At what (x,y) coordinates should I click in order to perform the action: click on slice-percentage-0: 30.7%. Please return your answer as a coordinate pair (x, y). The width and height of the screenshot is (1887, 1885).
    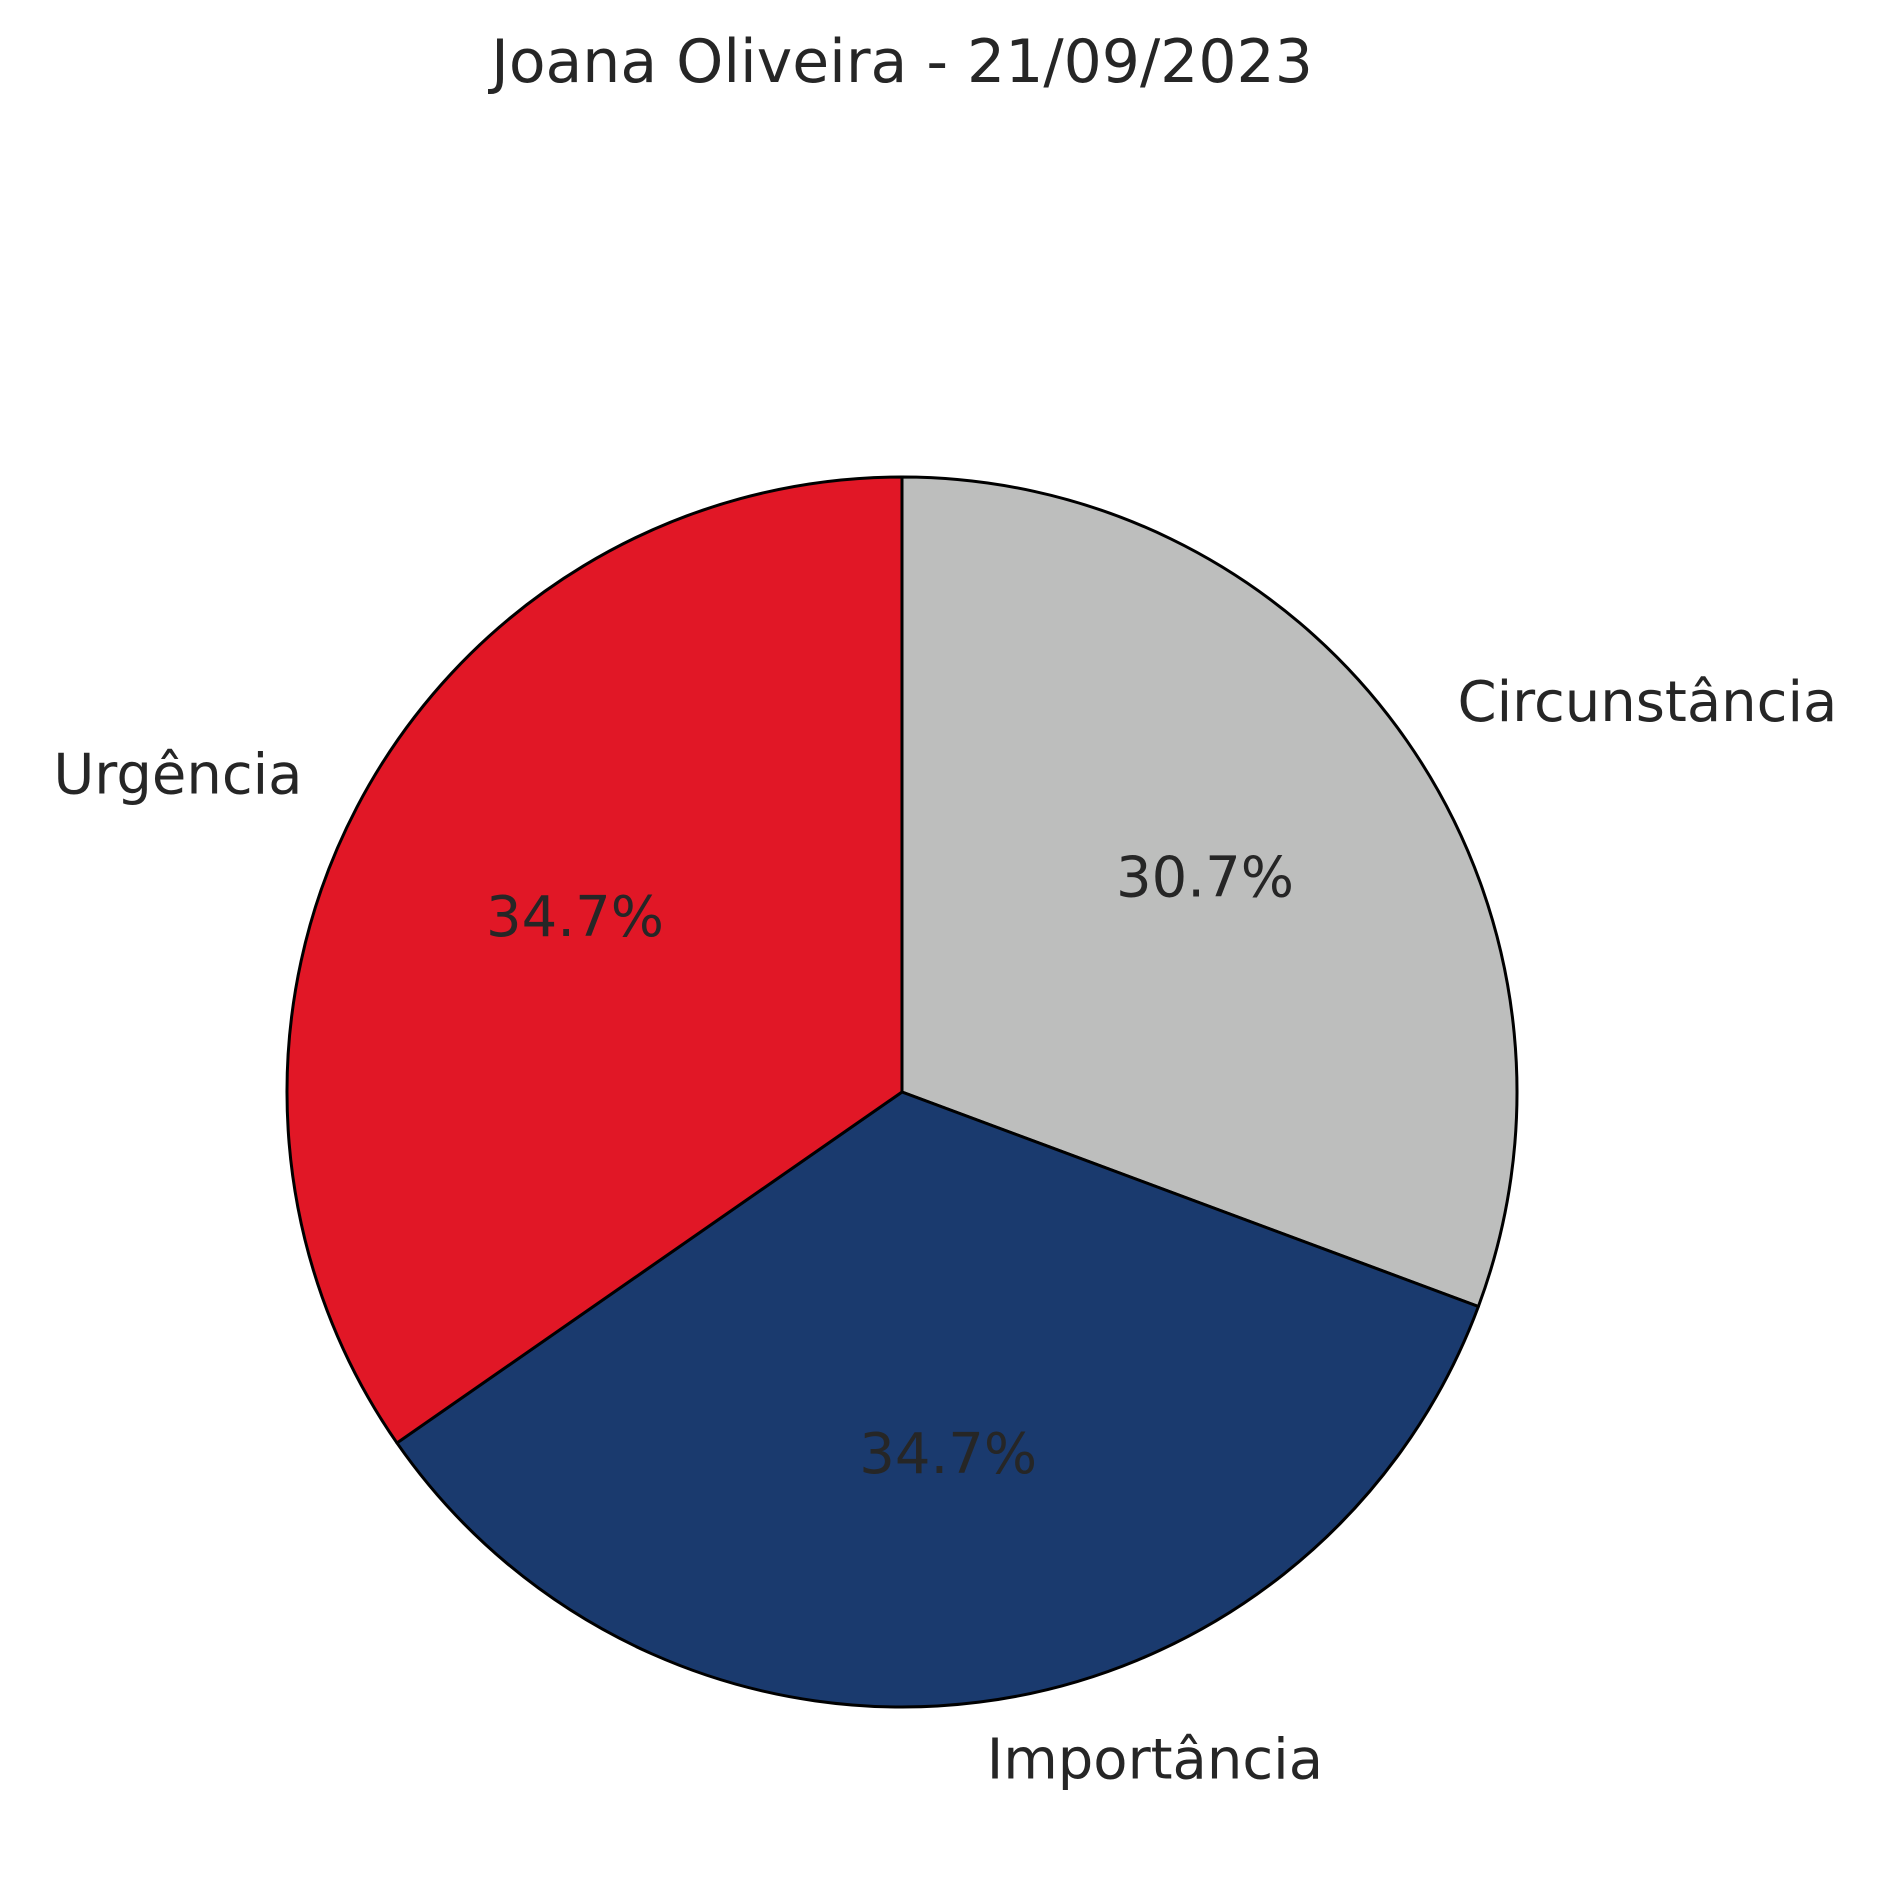
    Looking at the image, I should click on (1205, 878).